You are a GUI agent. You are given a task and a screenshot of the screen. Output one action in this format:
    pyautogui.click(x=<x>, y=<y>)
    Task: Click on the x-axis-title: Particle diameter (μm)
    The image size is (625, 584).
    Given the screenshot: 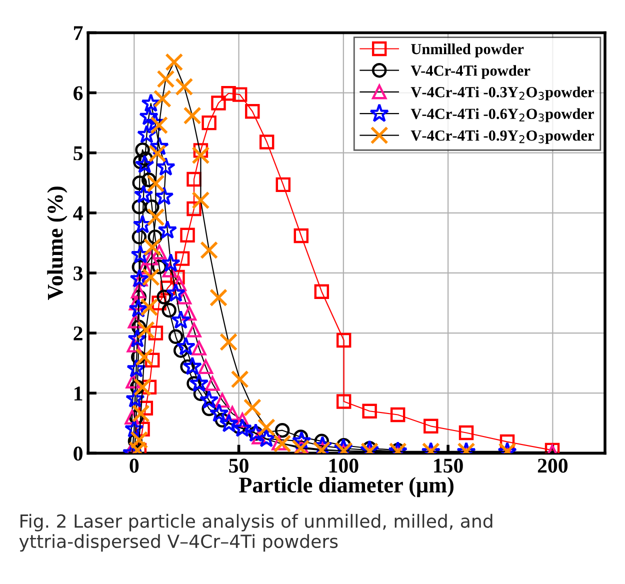 What is the action you would take?
    pyautogui.click(x=346, y=487)
    